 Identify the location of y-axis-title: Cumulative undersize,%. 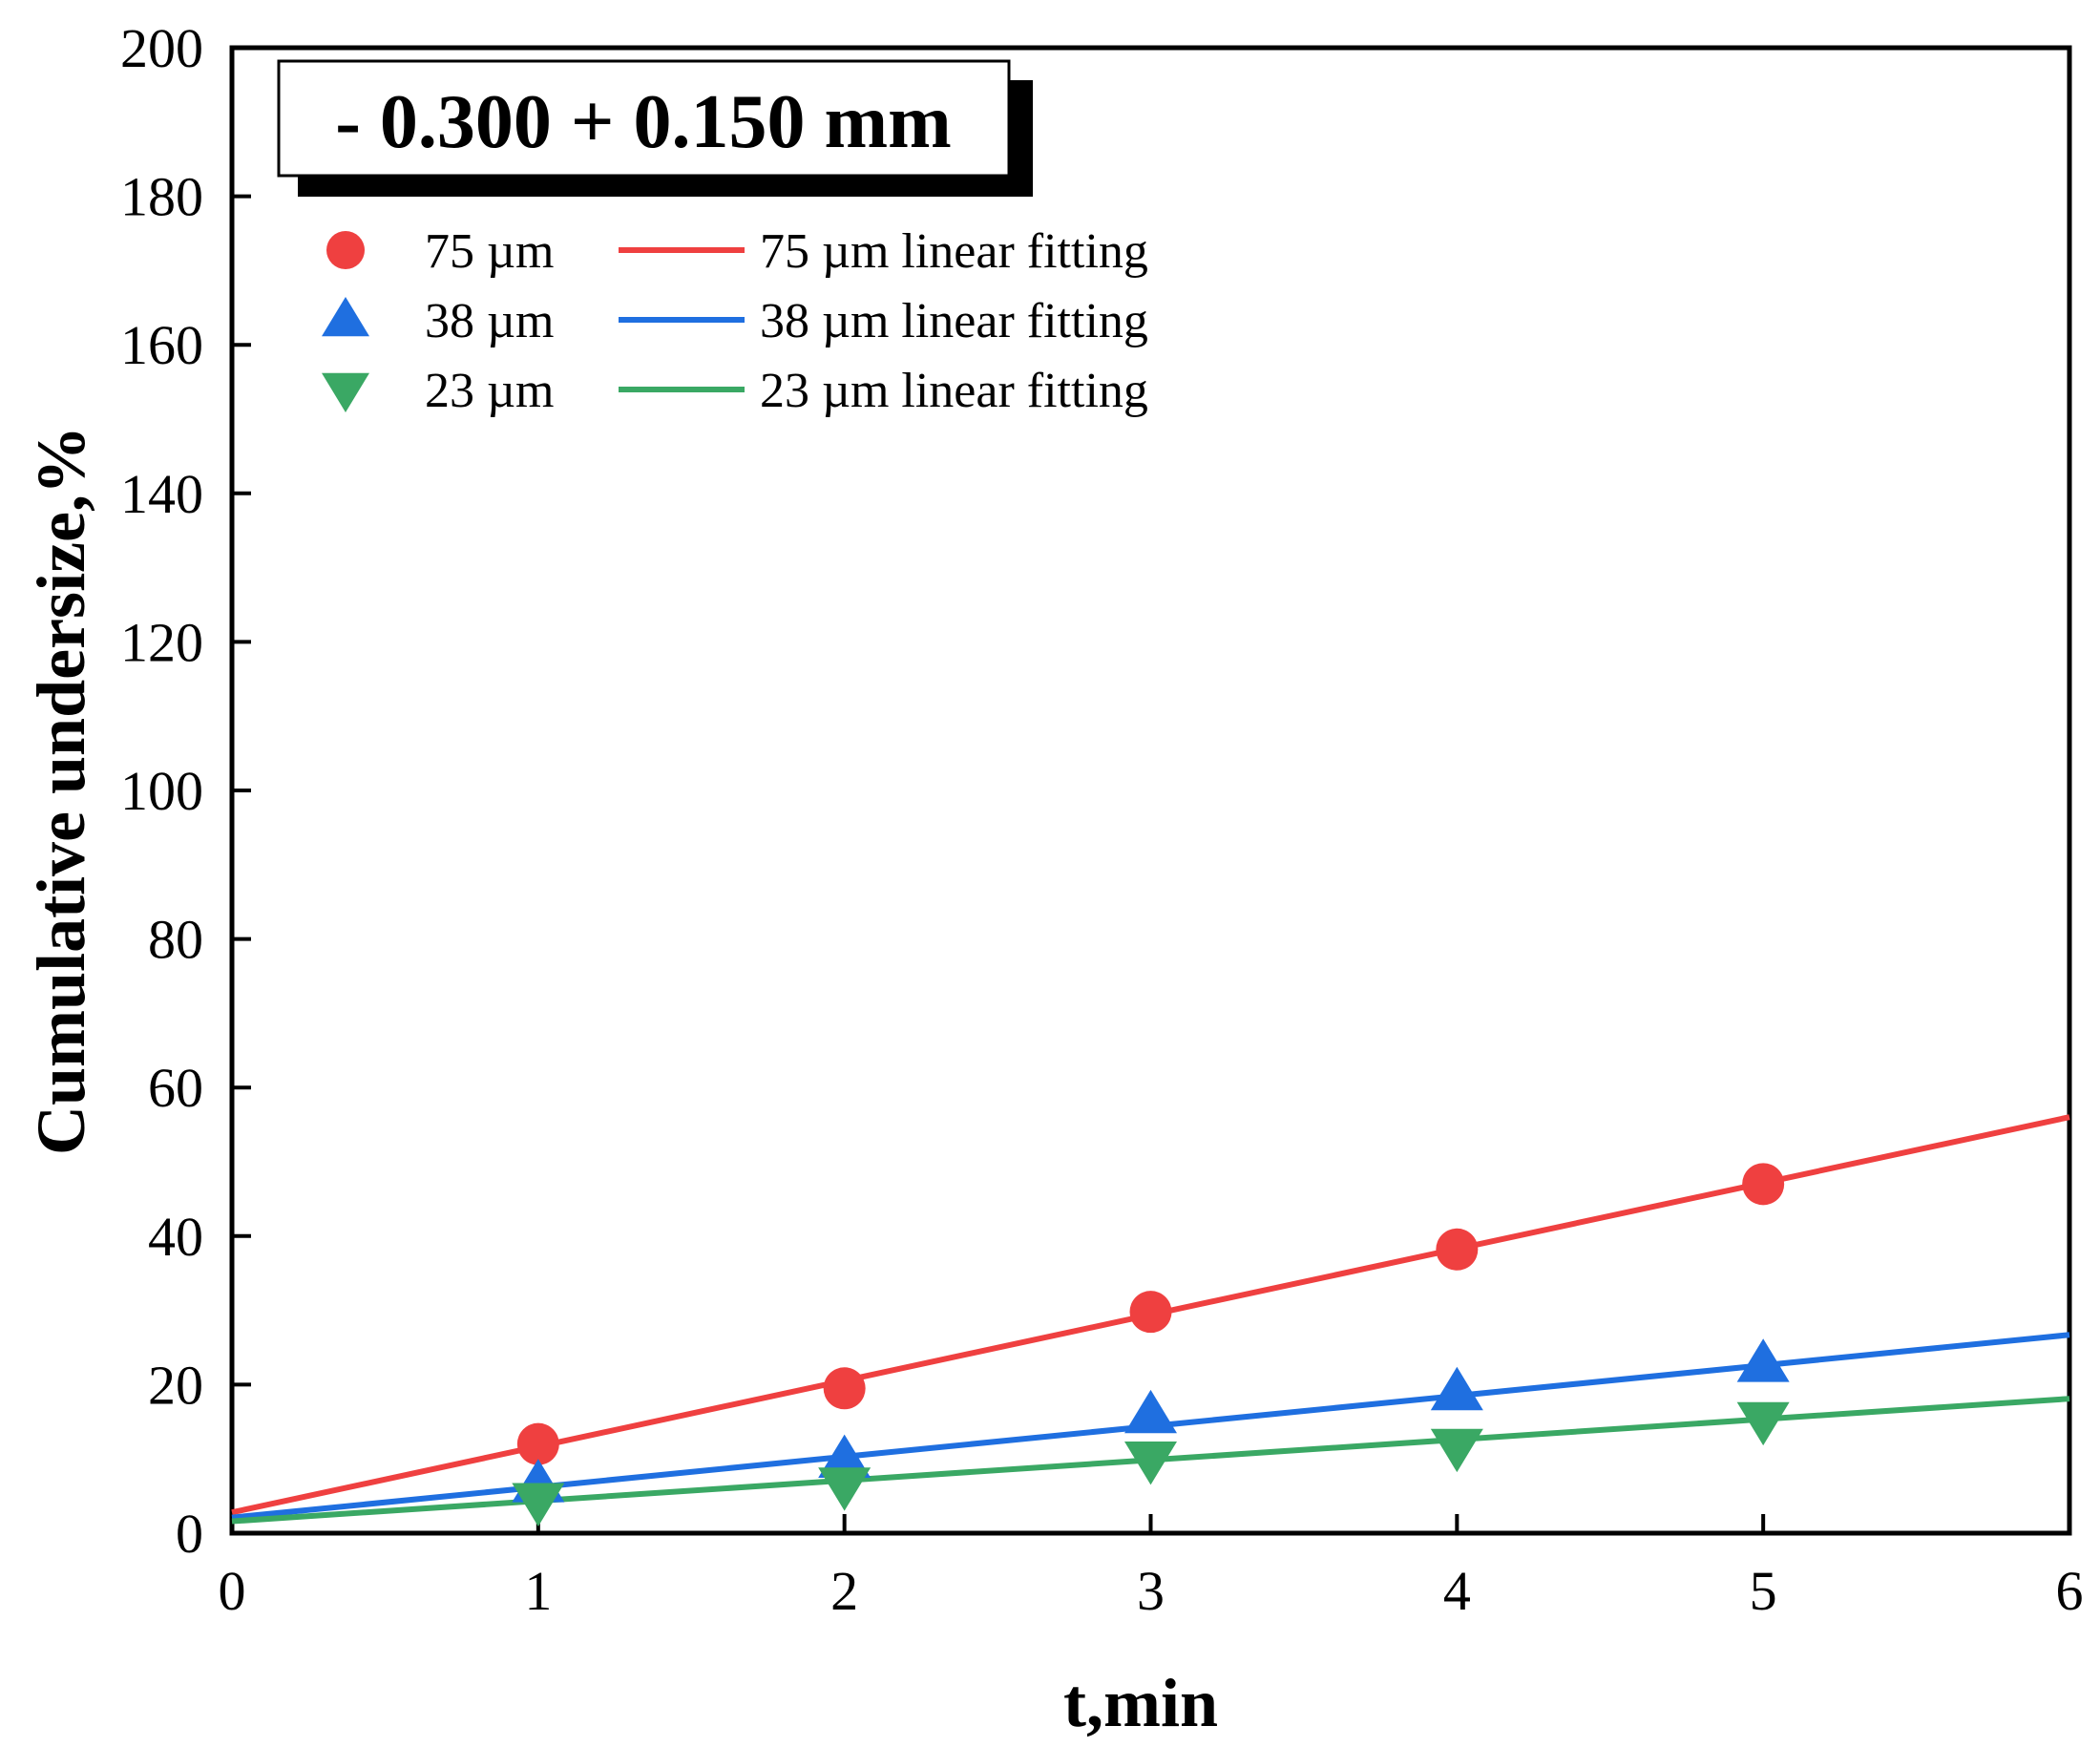
(61, 790).